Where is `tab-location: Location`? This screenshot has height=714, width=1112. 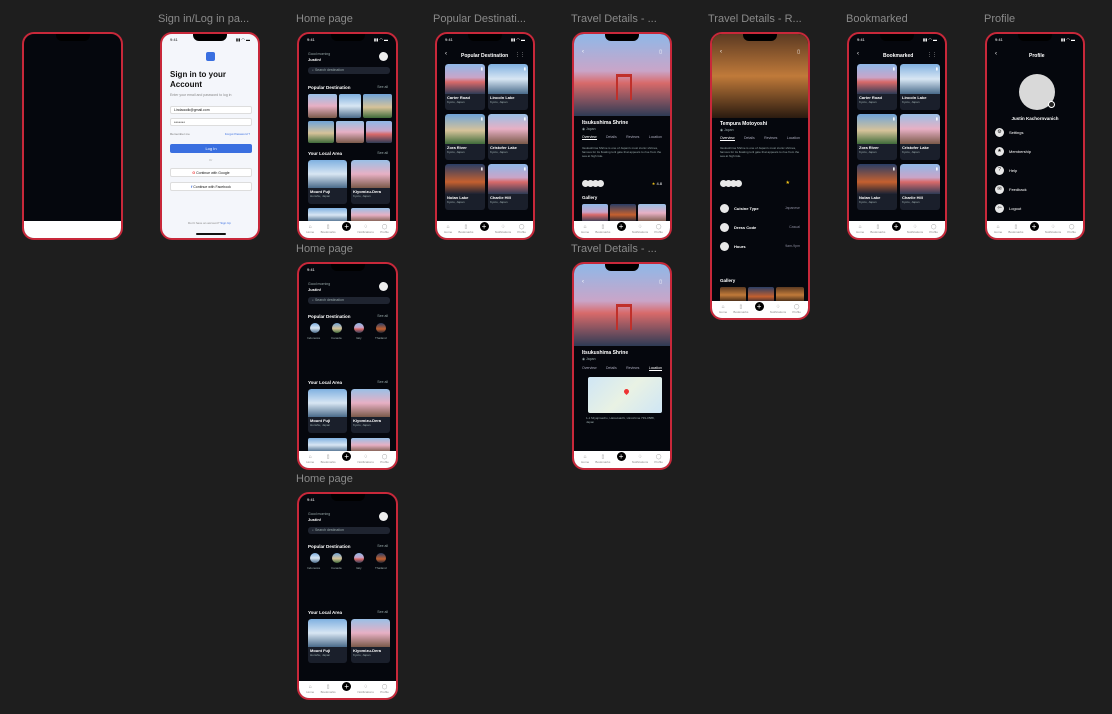 tab-location: Location is located at coordinates (793, 138).